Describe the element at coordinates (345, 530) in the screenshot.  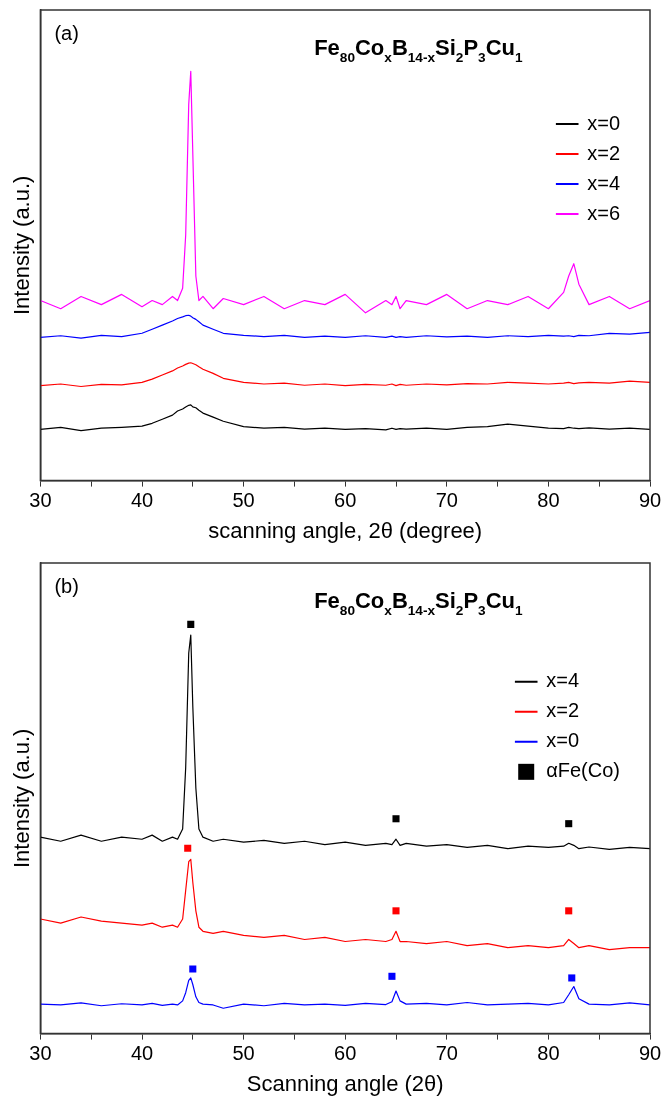
I see `x-axis-title: scanning angle, 2θ (degree)` at that location.